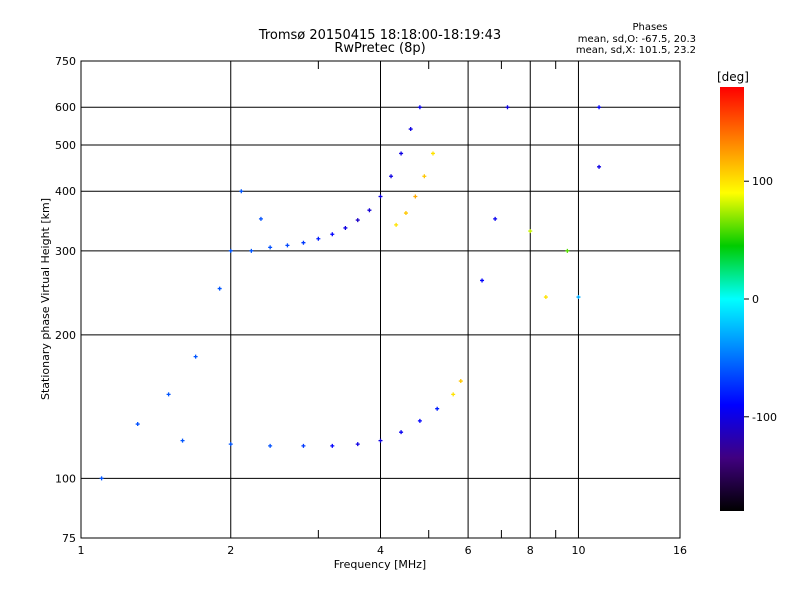  I want to click on colorbar-gradient, so click(732, 299).